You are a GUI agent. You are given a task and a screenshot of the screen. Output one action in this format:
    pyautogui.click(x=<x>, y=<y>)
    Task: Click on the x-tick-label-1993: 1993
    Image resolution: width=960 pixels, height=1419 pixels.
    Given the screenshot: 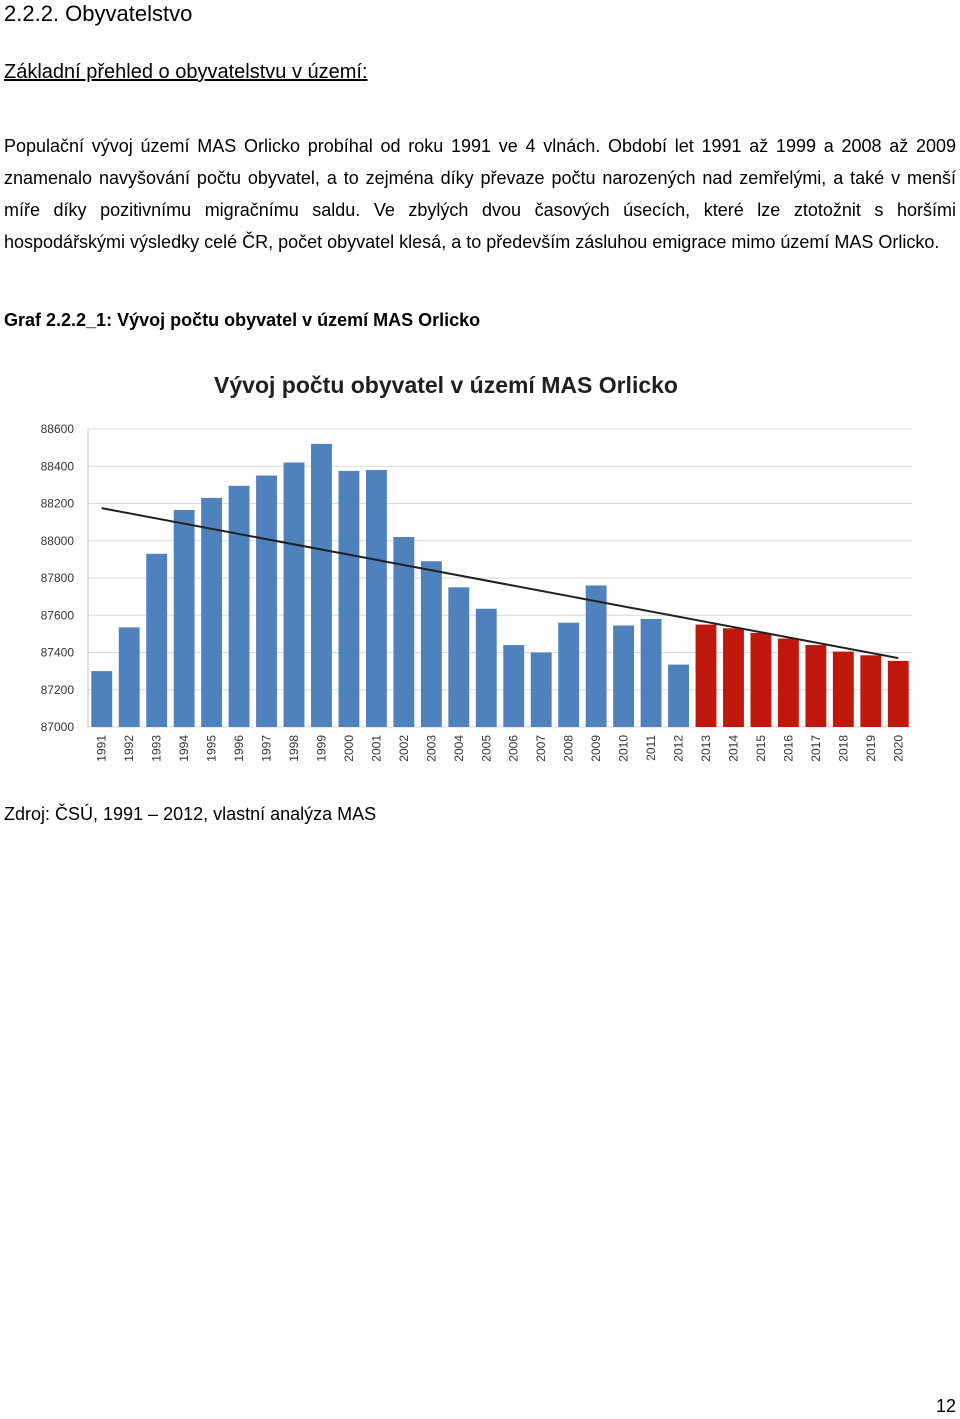 What is the action you would take?
    pyautogui.click(x=157, y=748)
    